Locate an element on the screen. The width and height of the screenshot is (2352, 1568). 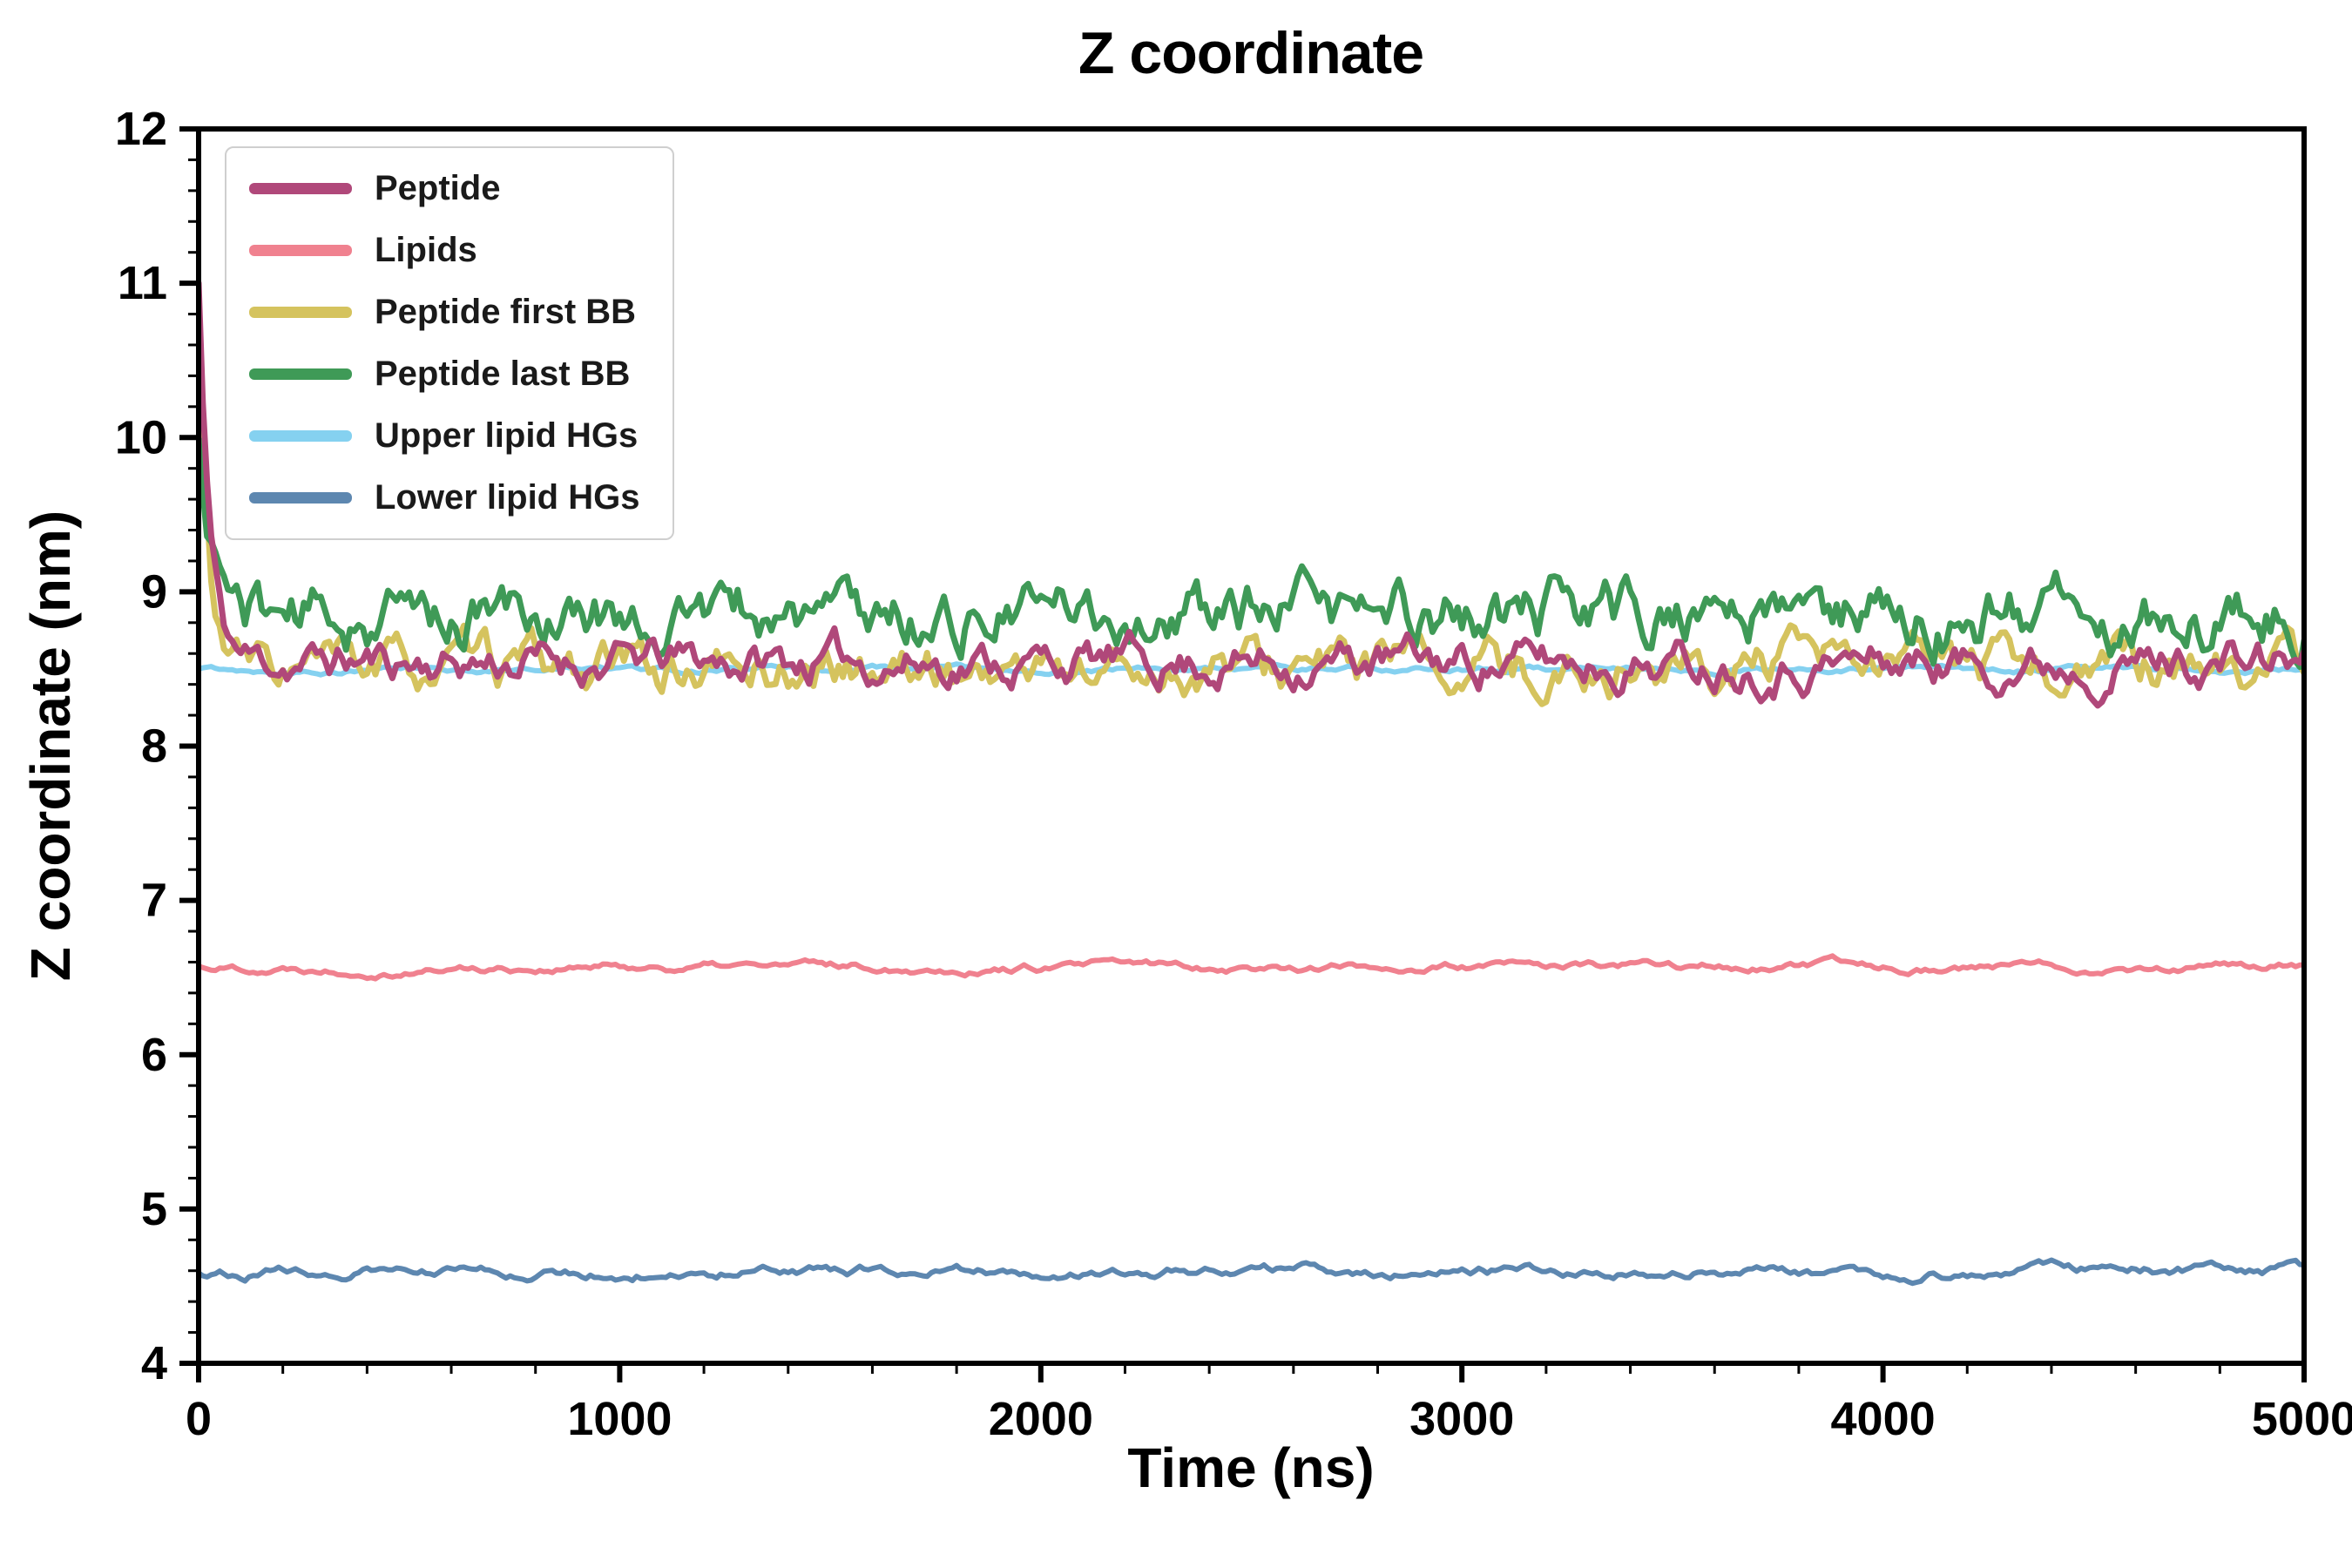
legend-item-peptide: Peptide is located at coordinates (444, 188).